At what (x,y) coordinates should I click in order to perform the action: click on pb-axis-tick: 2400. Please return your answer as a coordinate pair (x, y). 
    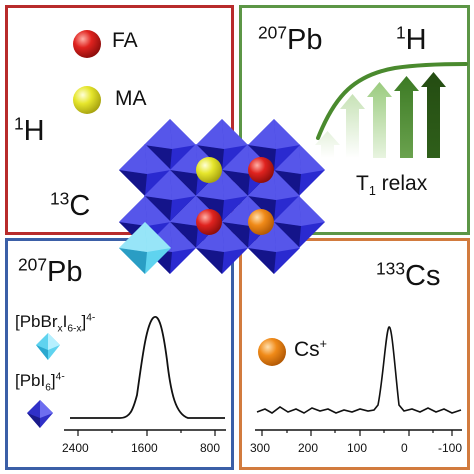
    Looking at the image, I should click on (75, 448).